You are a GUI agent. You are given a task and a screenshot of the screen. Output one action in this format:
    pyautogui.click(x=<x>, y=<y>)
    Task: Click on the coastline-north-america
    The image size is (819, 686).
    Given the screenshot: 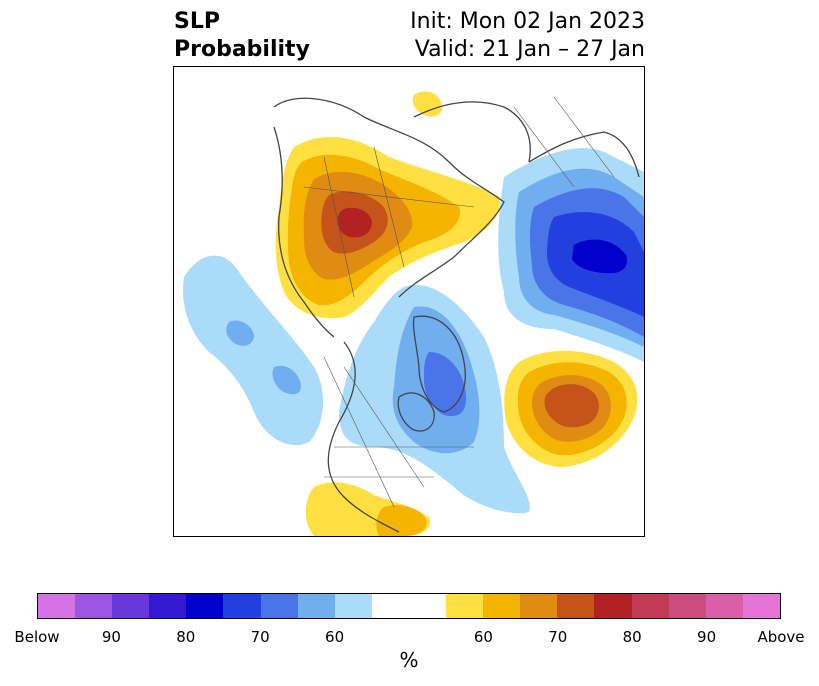 What is the action you would take?
    pyautogui.click(x=363, y=437)
    